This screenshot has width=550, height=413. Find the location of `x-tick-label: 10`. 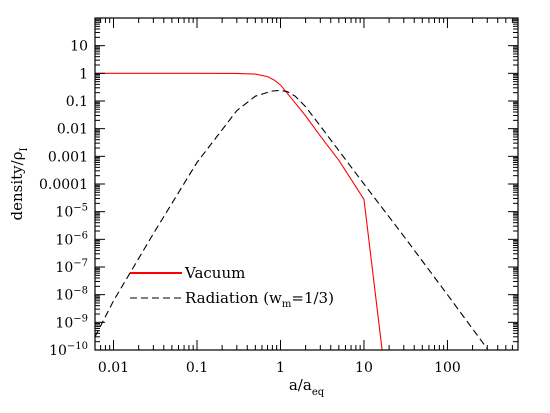

x-tick-label: 10 is located at coordinates (364, 368).